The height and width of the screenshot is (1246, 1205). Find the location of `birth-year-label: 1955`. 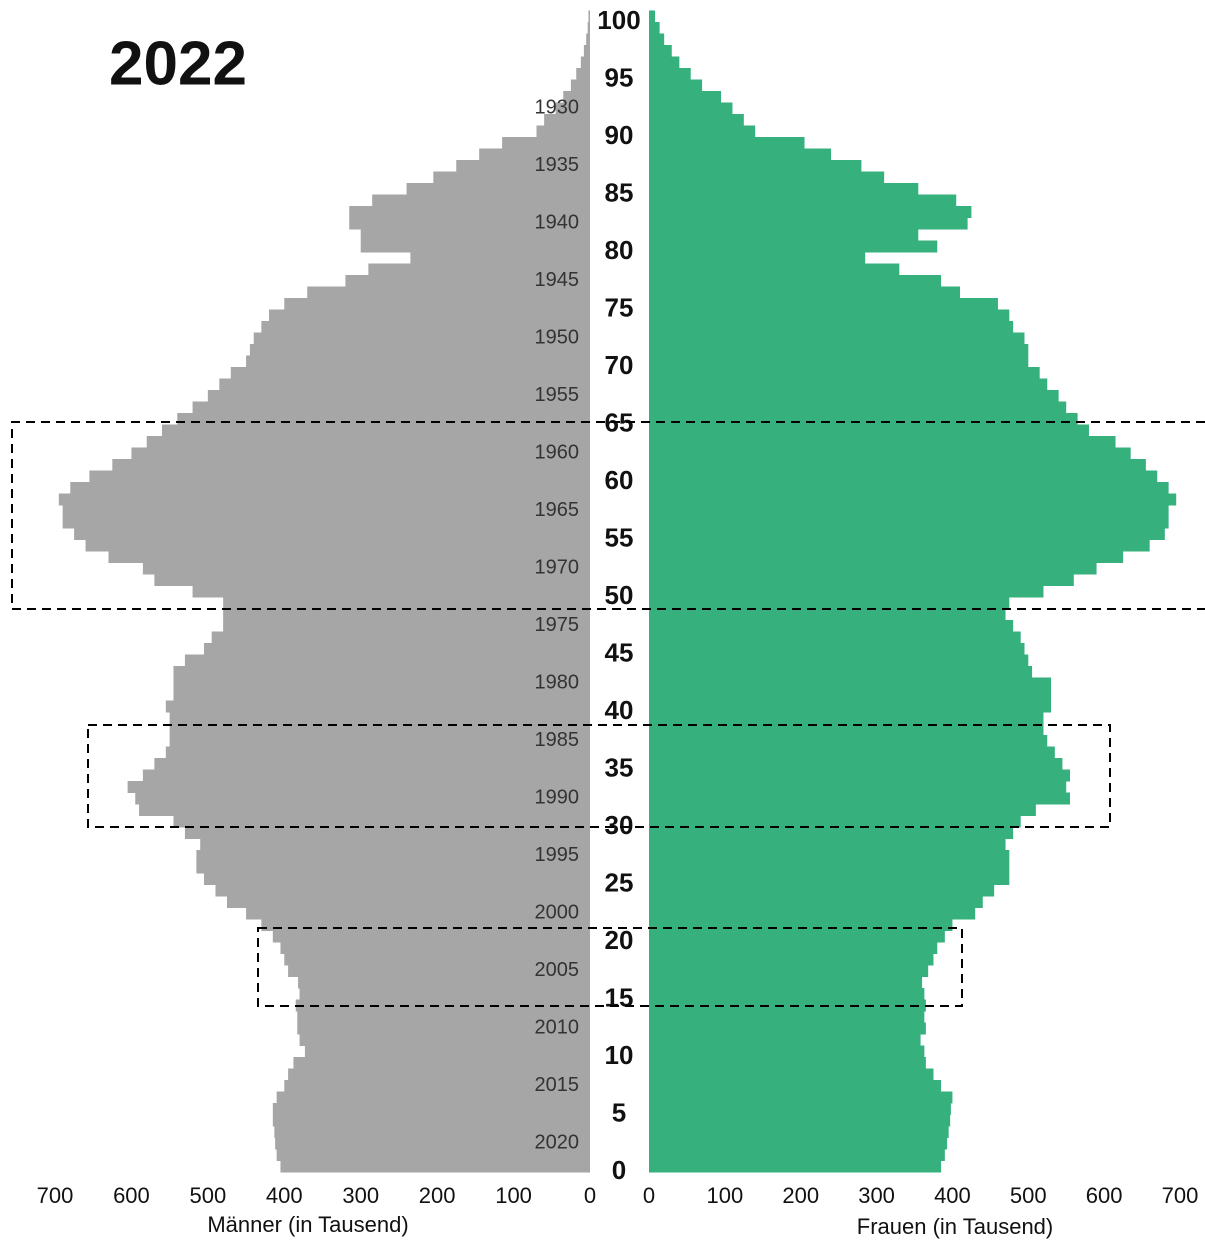

birth-year-label: 1955 is located at coordinates (557, 395).